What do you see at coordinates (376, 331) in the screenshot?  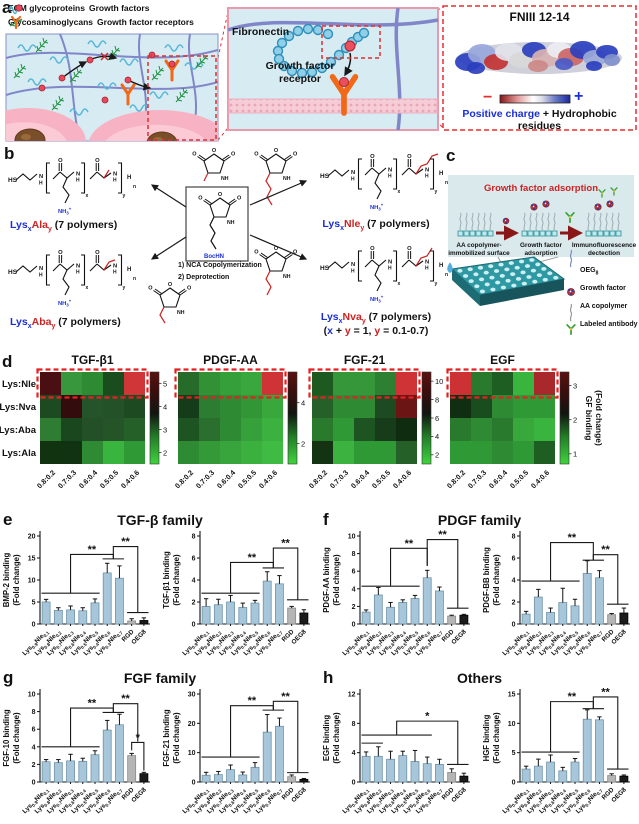 I see `polymer-equation: (x + y = 1, y = 0.1-0.7)` at bounding box center [376, 331].